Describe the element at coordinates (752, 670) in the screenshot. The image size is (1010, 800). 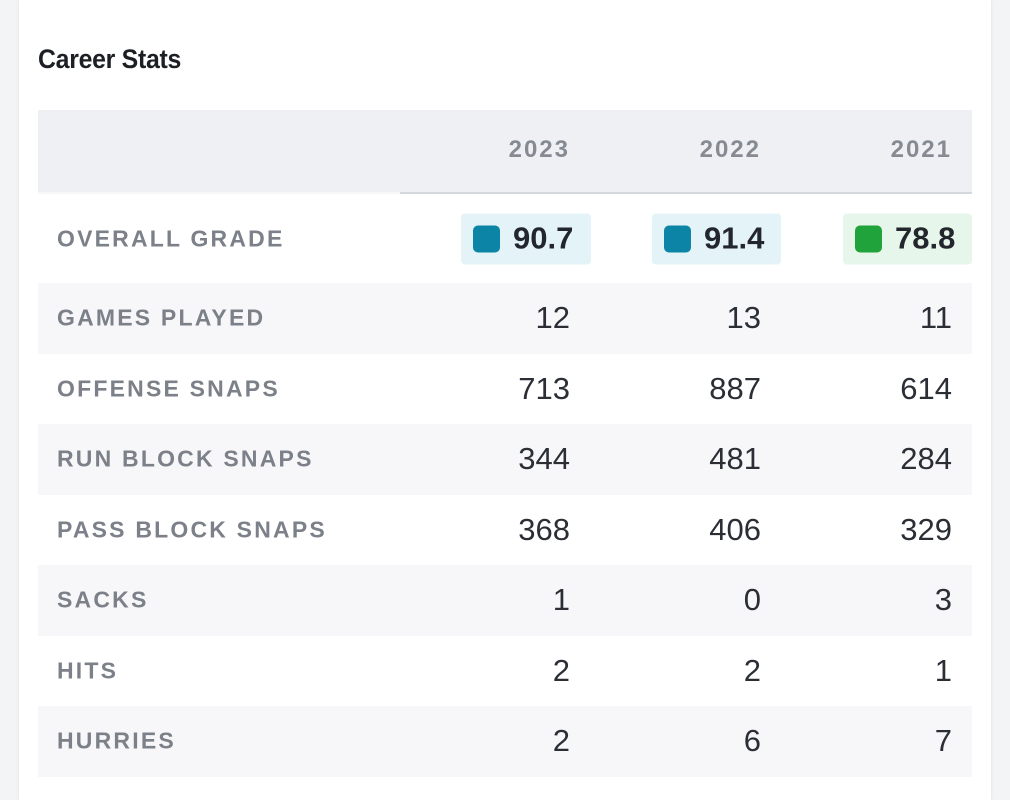
I see `stat-value-2022: 2` at that location.